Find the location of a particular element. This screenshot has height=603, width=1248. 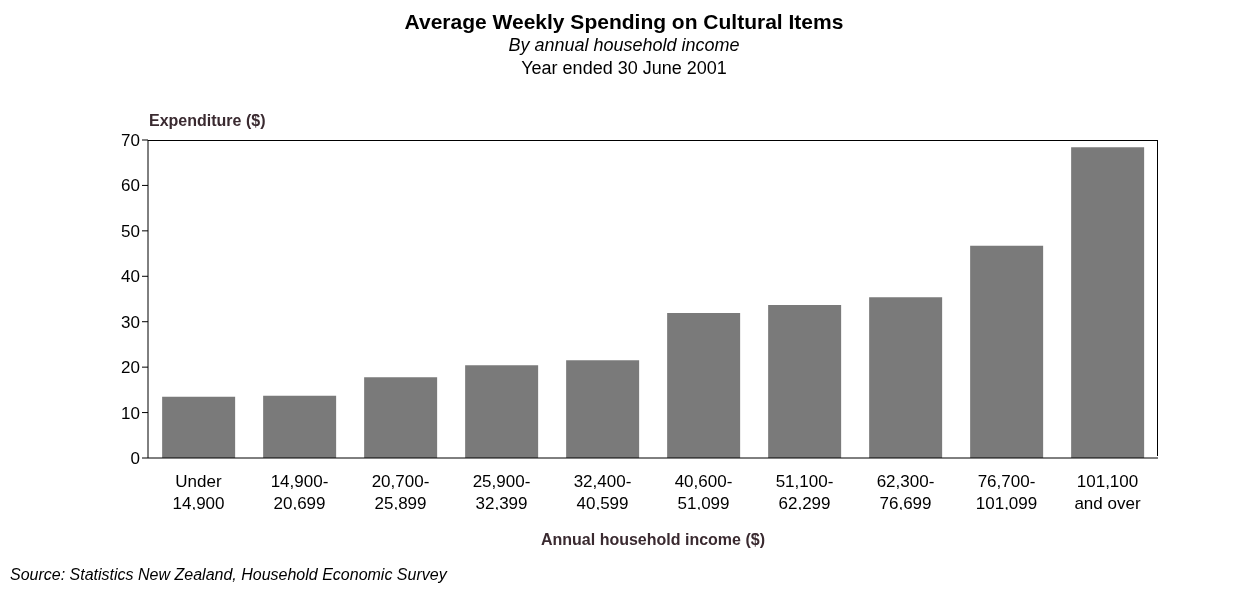

x-tick-label: Under 14,900 is located at coordinates (198, 492).